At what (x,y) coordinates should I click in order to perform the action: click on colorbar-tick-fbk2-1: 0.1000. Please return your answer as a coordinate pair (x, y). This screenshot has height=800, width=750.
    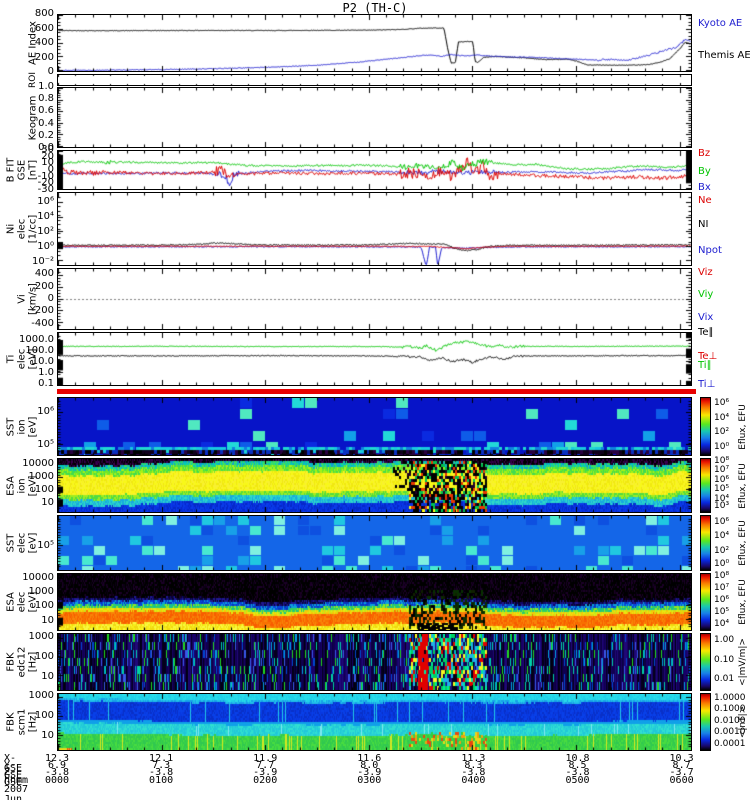
    Looking at the image, I should click on (730, 709).